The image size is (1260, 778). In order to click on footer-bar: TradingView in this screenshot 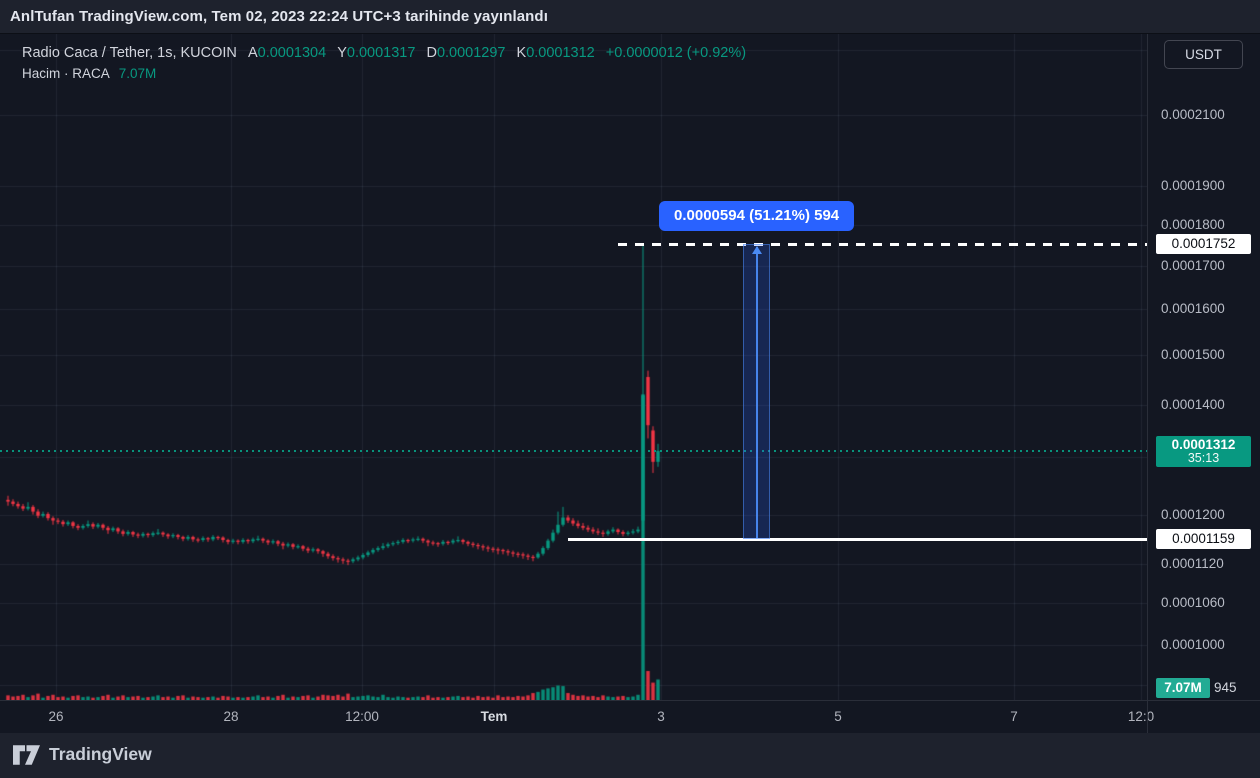, I will do `click(630, 755)`.